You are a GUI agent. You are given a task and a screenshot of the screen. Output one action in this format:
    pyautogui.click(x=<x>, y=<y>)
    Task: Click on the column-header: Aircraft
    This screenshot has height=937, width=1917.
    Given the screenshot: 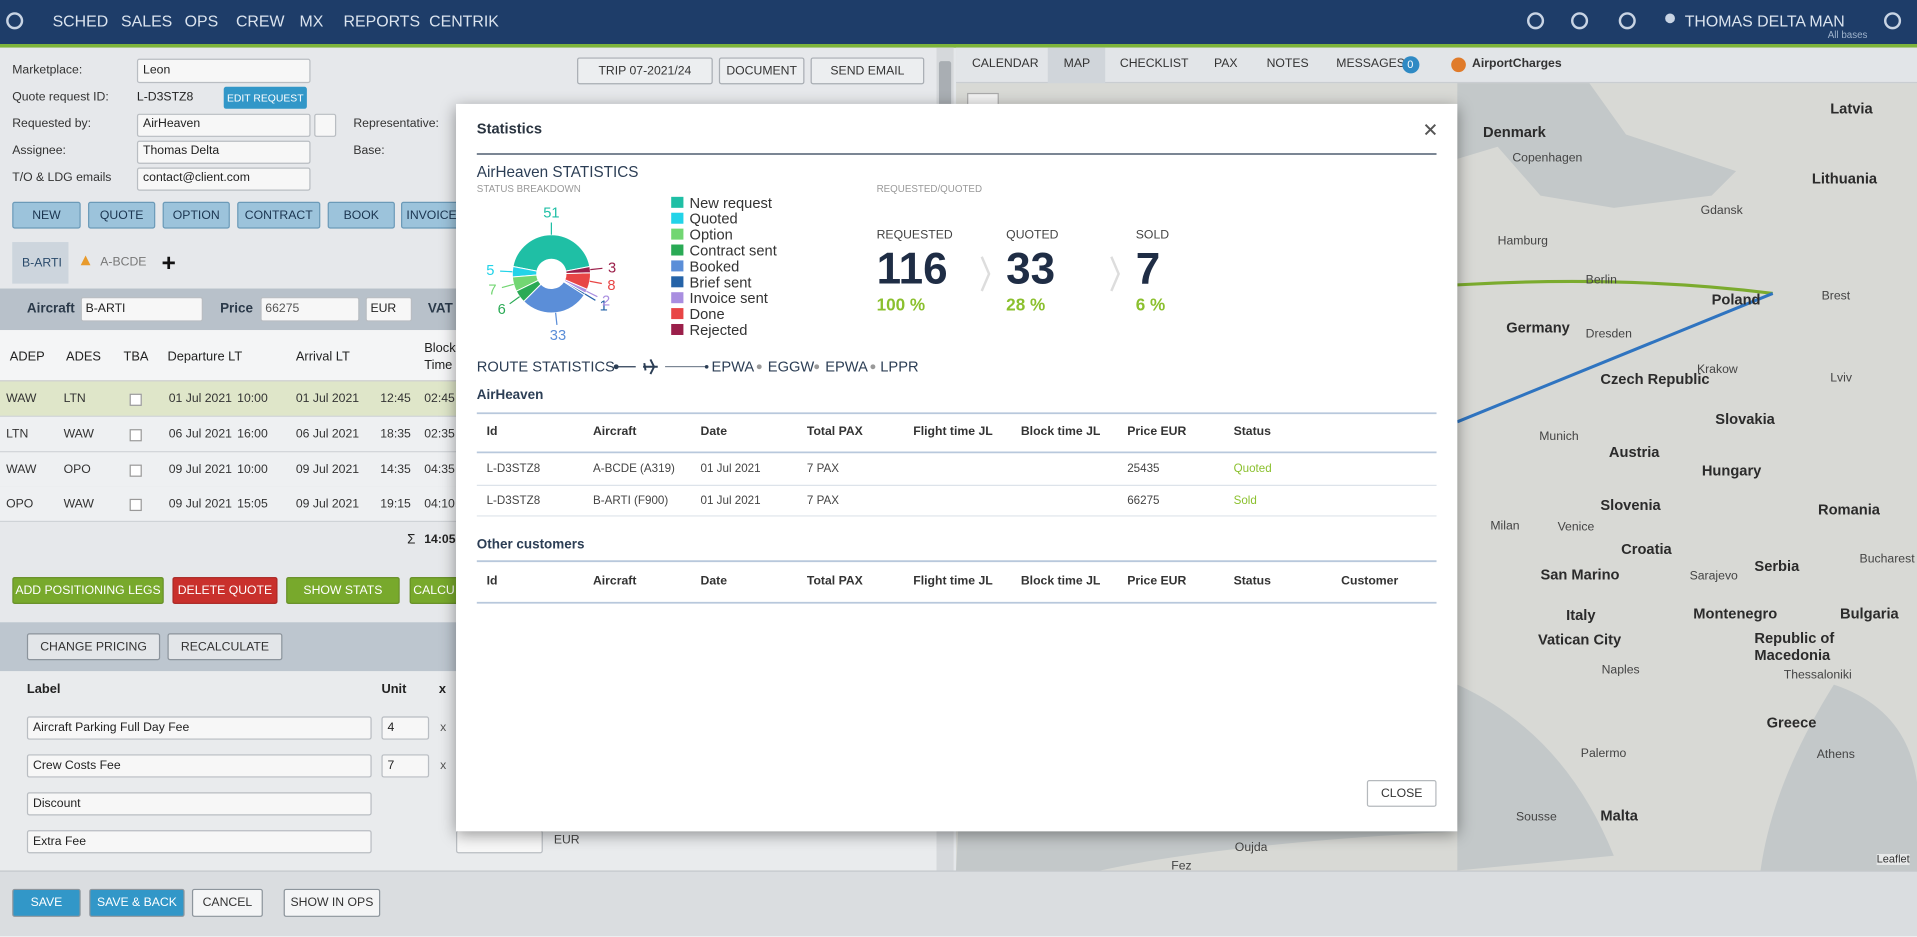 What is the action you would take?
    pyautogui.click(x=614, y=433)
    